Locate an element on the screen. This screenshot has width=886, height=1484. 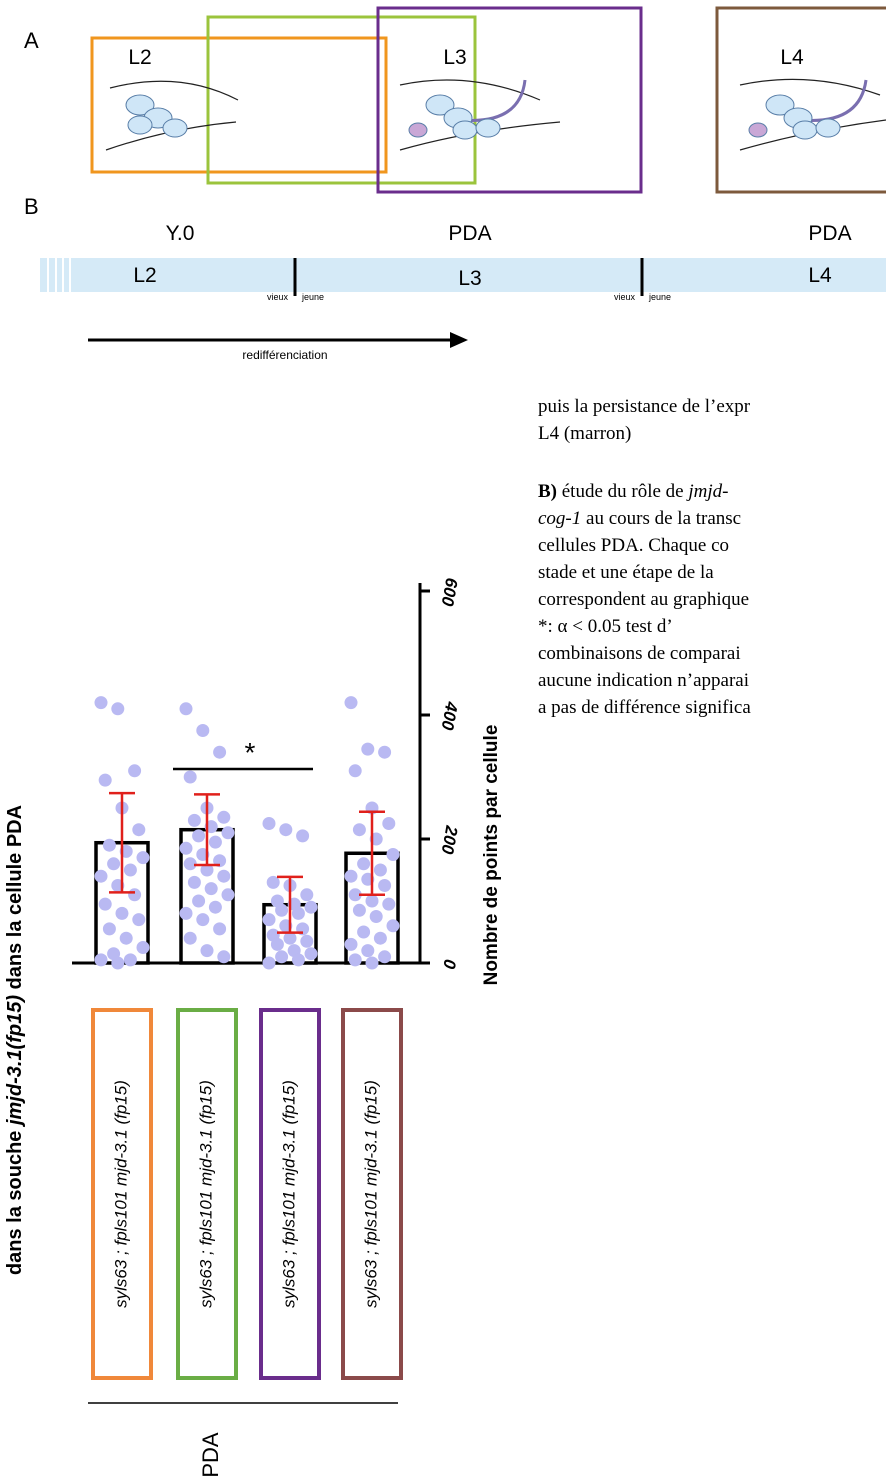
y-tick-label: 600 is located at coordinates (450, 592).